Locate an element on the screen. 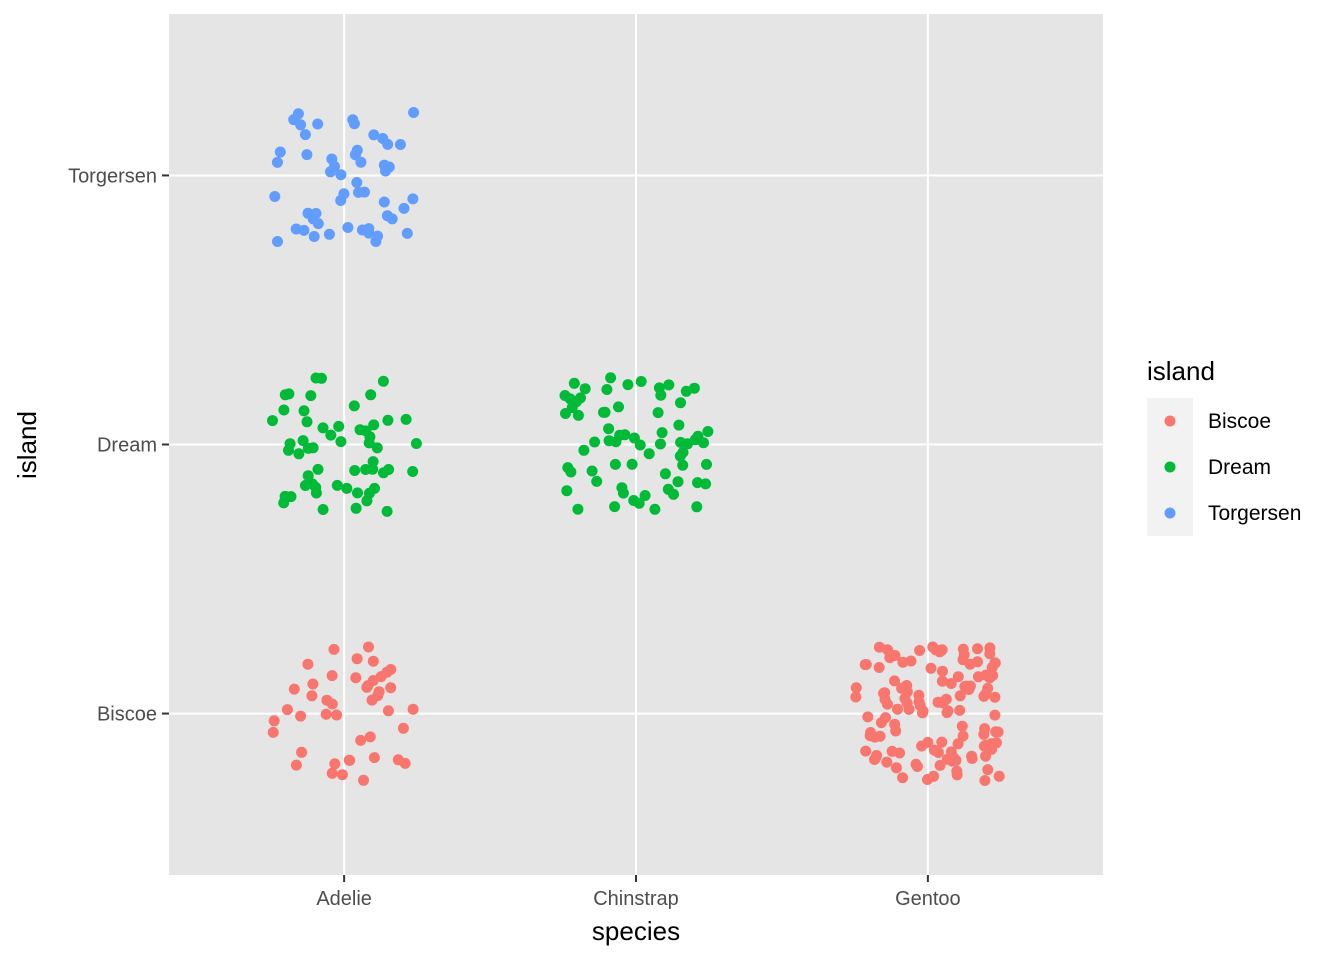 This screenshot has width=1344, height=960. y-tick-label: Torgersen is located at coordinates (112, 176).